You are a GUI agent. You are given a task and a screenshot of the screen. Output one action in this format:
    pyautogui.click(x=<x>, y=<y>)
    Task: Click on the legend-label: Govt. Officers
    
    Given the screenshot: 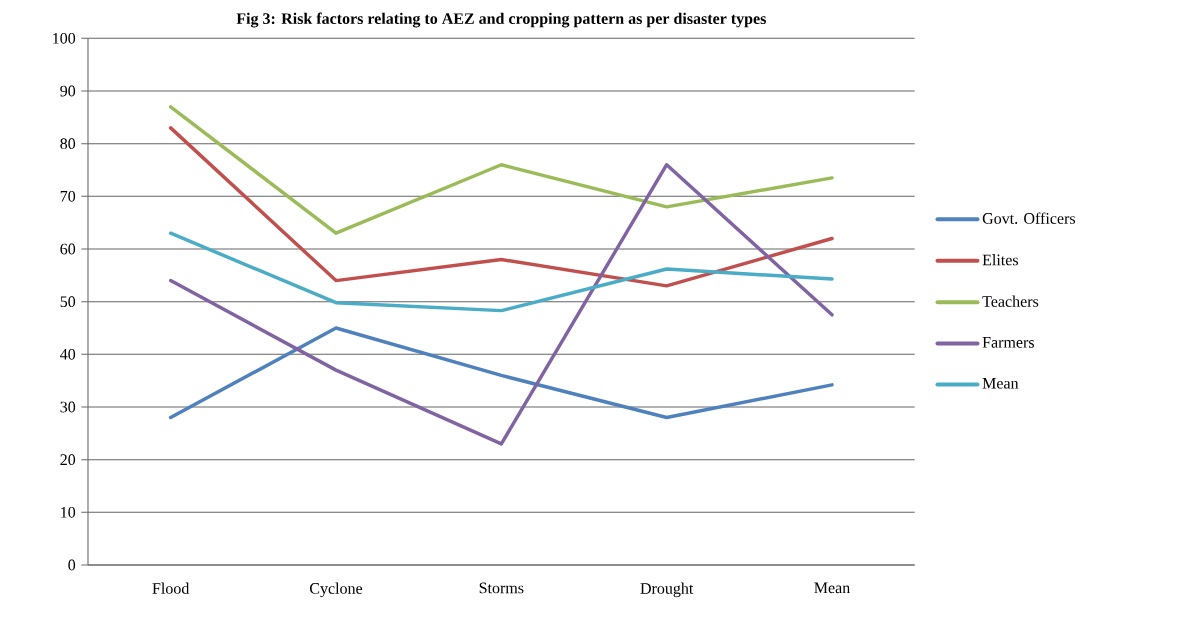 What is the action you would take?
    pyautogui.click(x=1029, y=218)
    